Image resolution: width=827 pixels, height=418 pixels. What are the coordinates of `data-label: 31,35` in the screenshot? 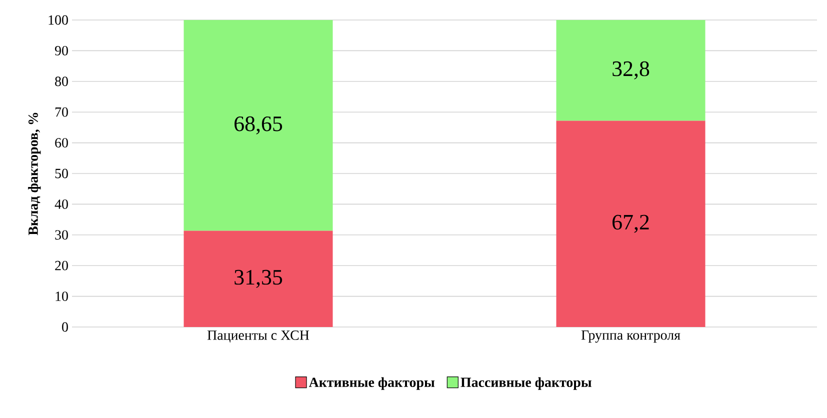 It's located at (258, 279).